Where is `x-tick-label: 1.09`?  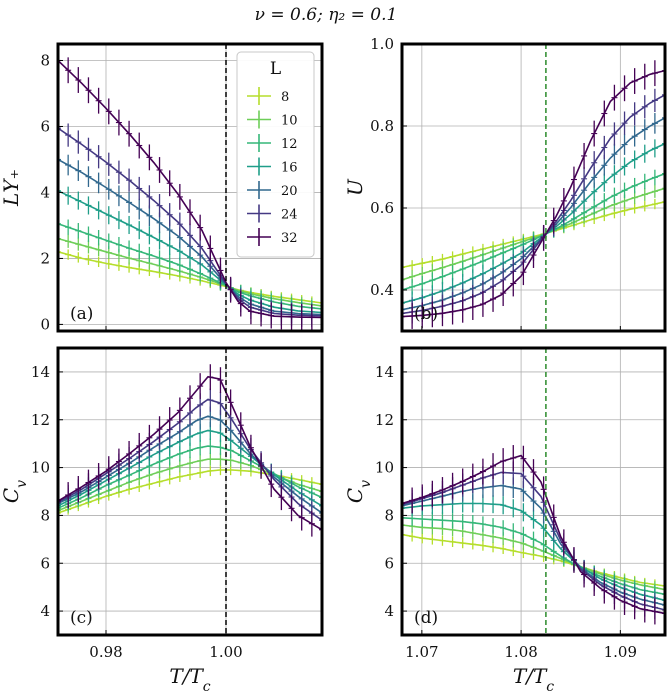
x-tick-label: 1.09 is located at coordinates (620, 652).